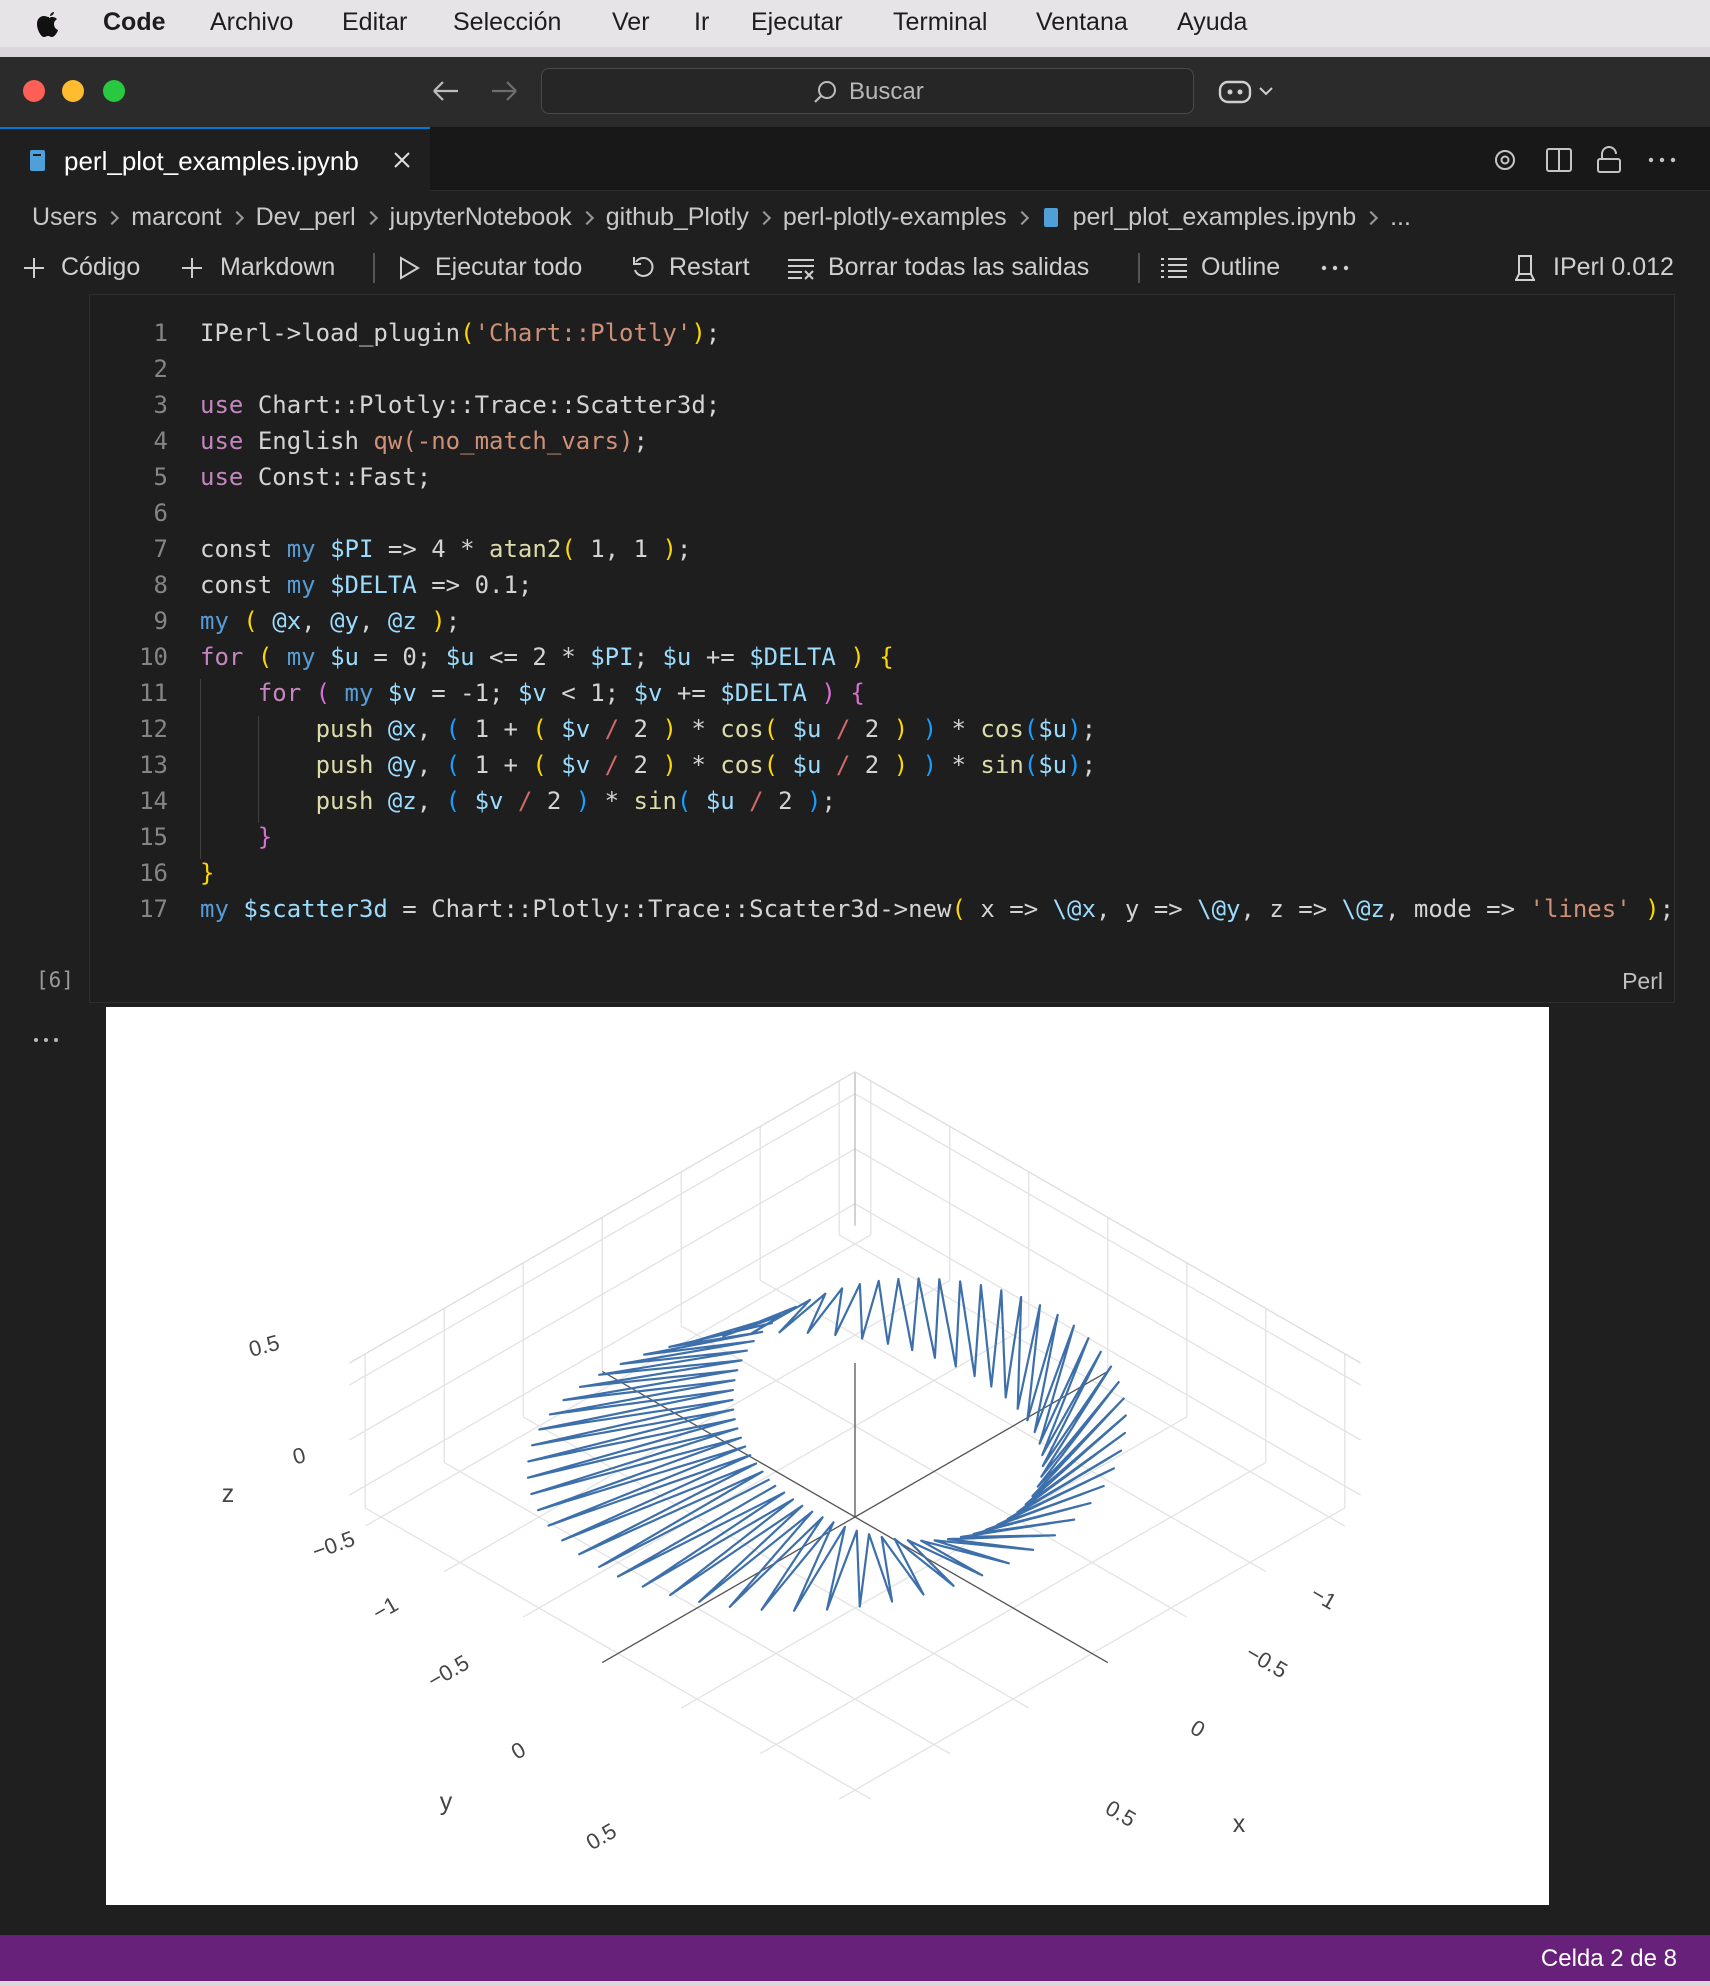 The width and height of the screenshot is (1710, 1986). Describe the element at coordinates (837, 441) in the screenshot. I see `code-line: 4 use English qw(-no_match_vars);` at that location.